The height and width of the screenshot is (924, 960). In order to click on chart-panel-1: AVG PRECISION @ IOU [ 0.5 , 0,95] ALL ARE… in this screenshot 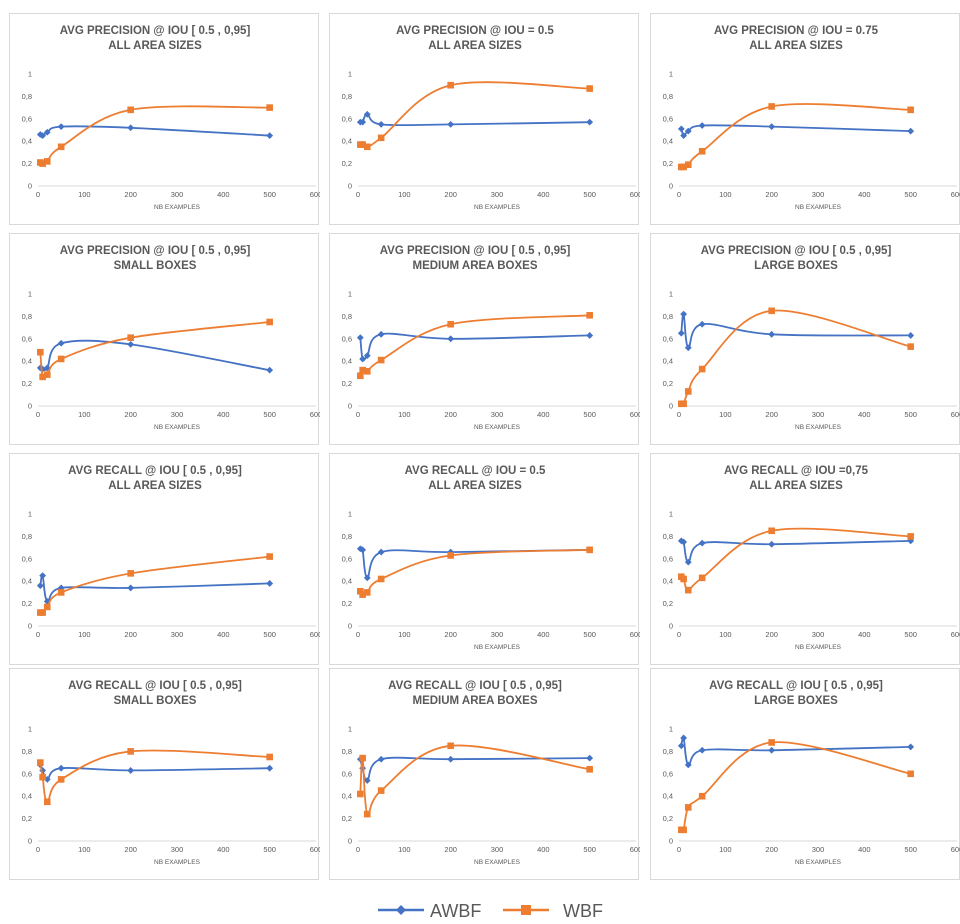, I will do `click(164, 119)`.